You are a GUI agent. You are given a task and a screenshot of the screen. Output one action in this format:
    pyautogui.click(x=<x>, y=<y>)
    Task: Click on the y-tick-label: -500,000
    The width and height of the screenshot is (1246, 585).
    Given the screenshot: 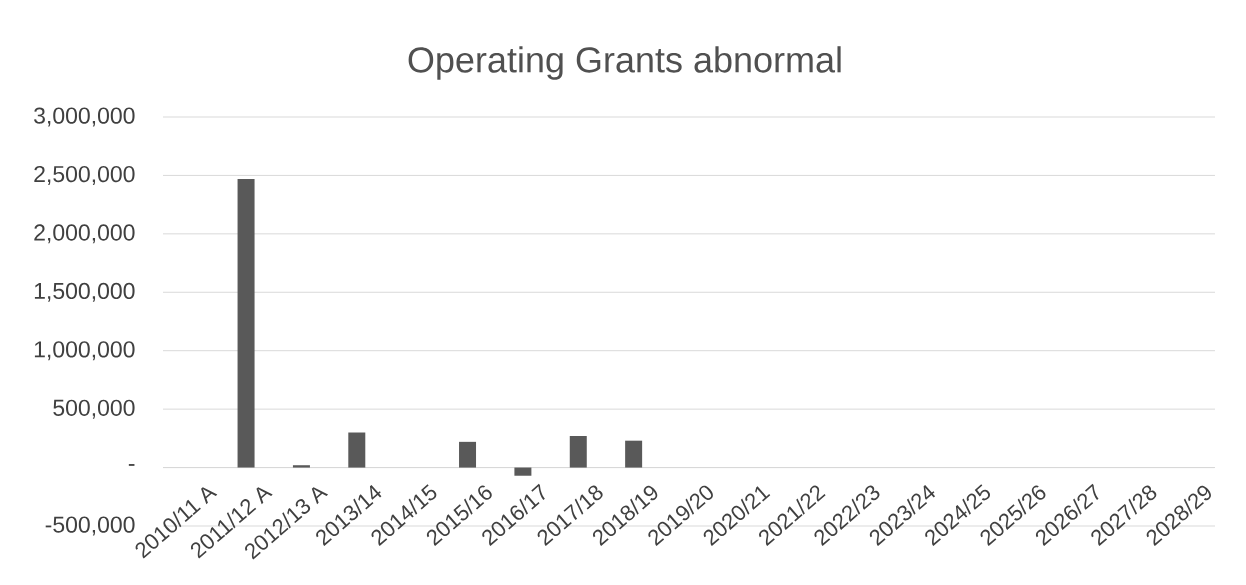 What is the action you would take?
    pyautogui.click(x=90, y=526)
    